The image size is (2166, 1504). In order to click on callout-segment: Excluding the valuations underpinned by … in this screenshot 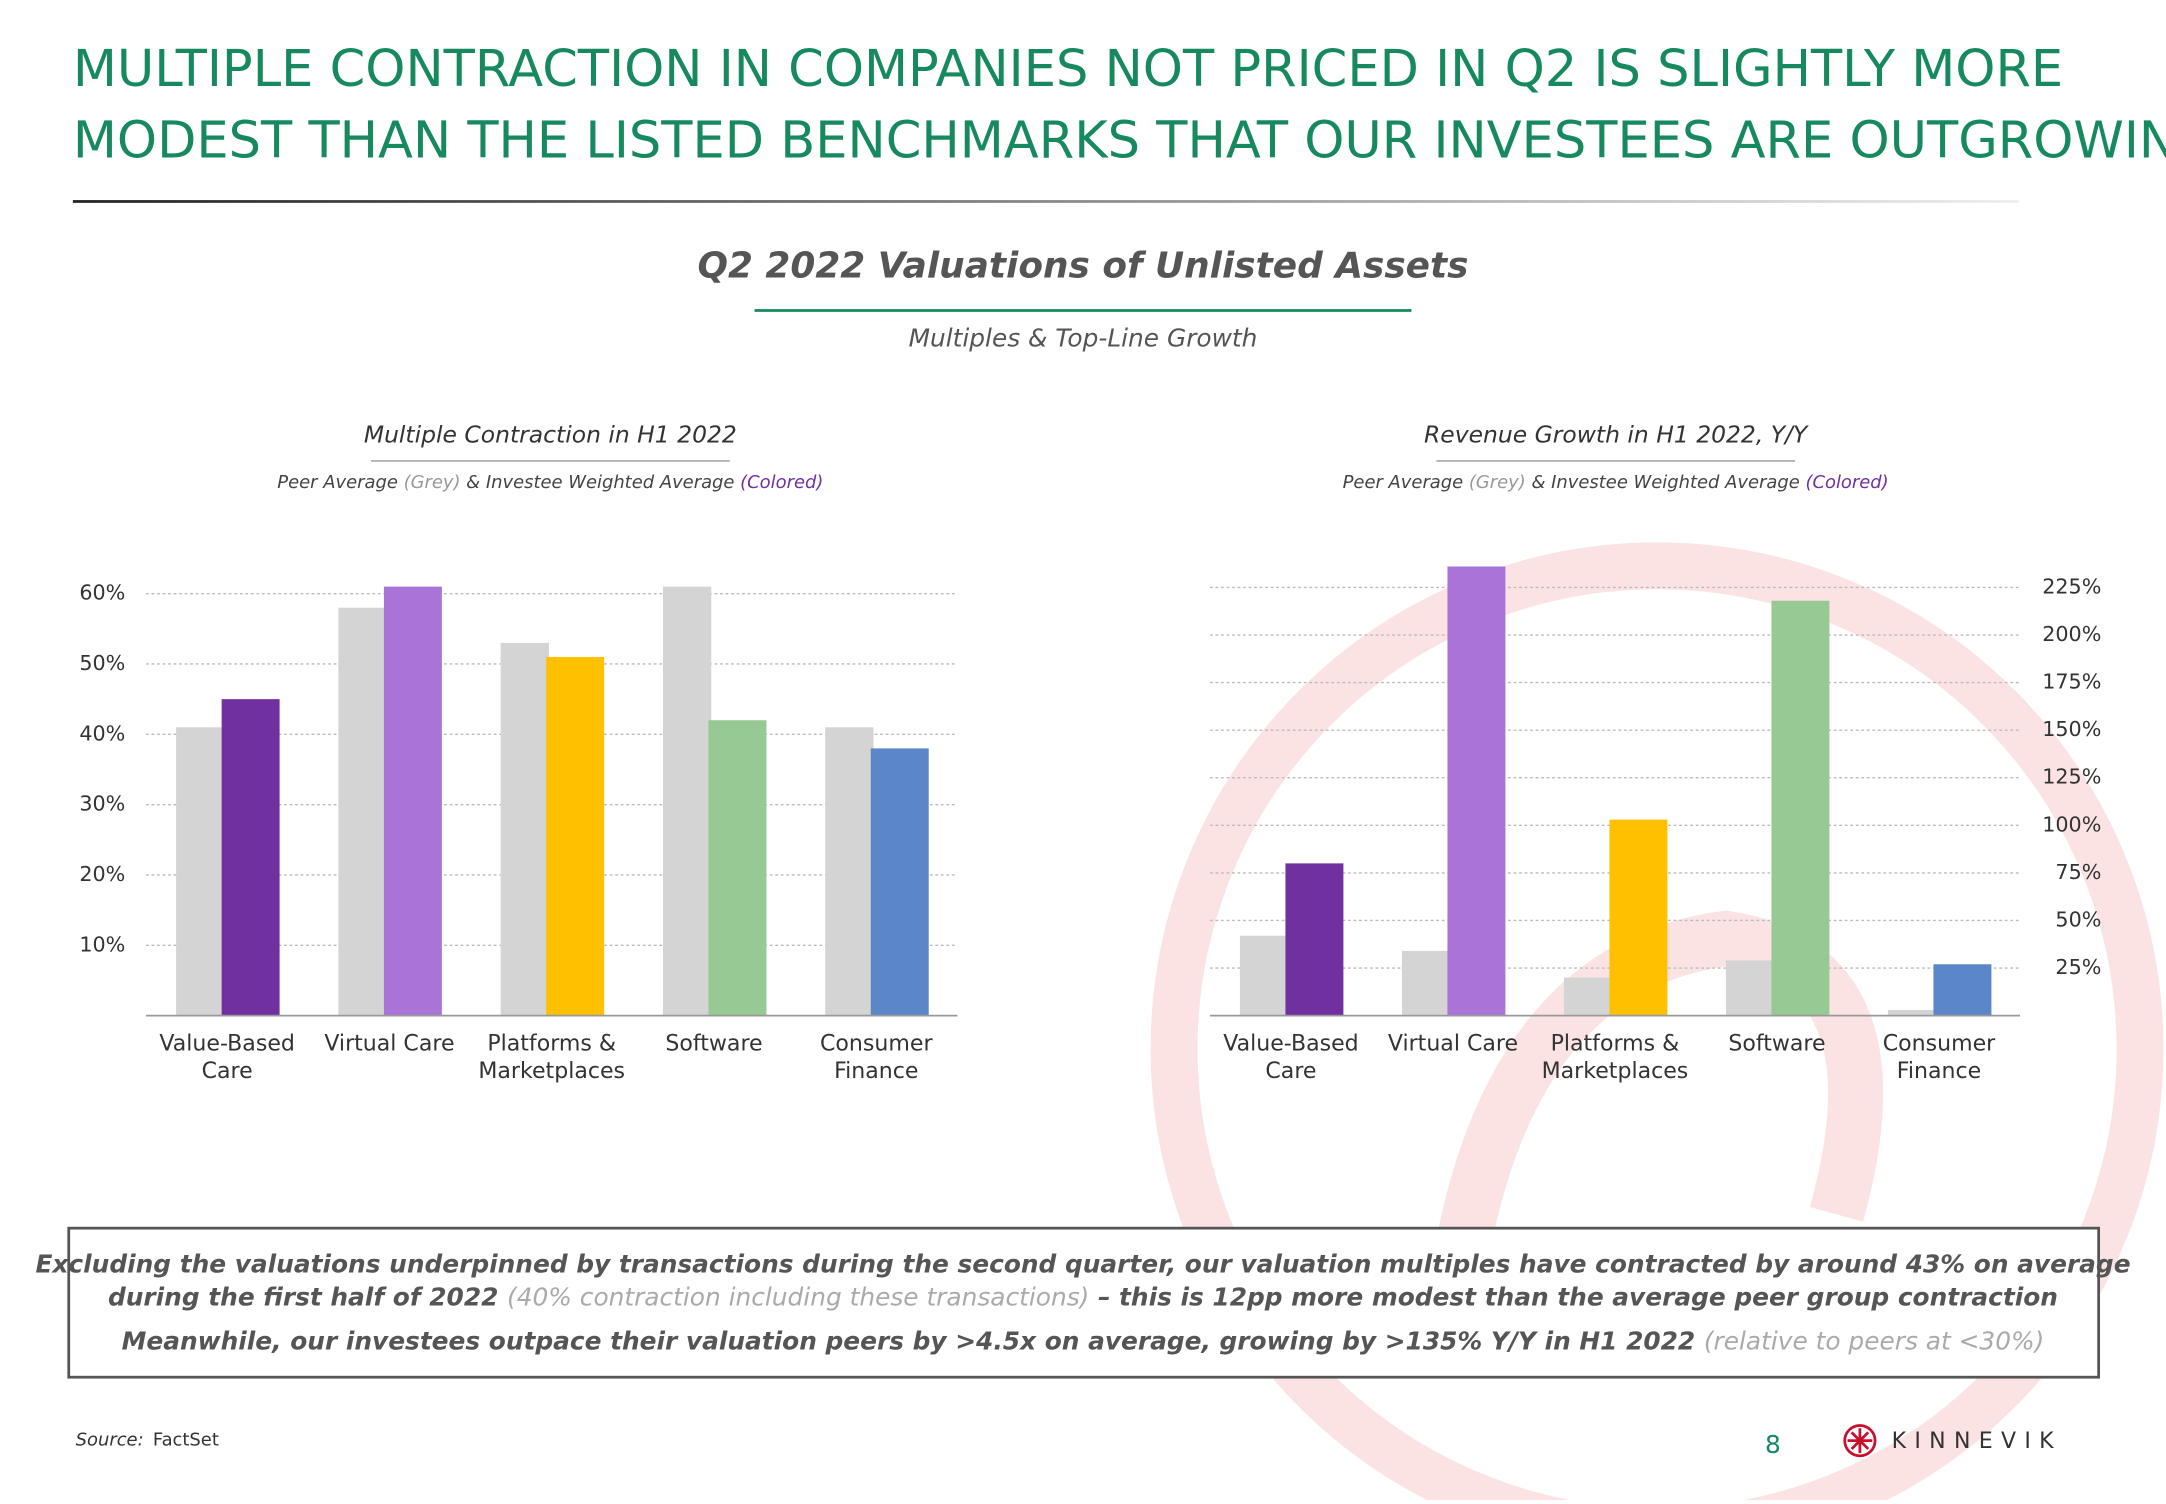, I will do `click(1082, 1263)`.